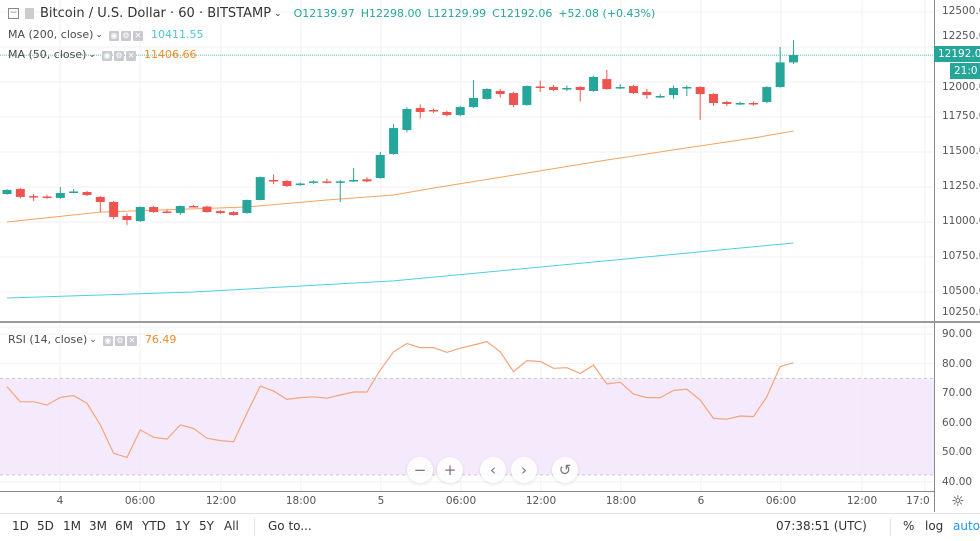 This screenshot has width=980, height=541. What do you see at coordinates (160, 339) in the screenshot?
I see `rsi-value: 76.49` at bounding box center [160, 339].